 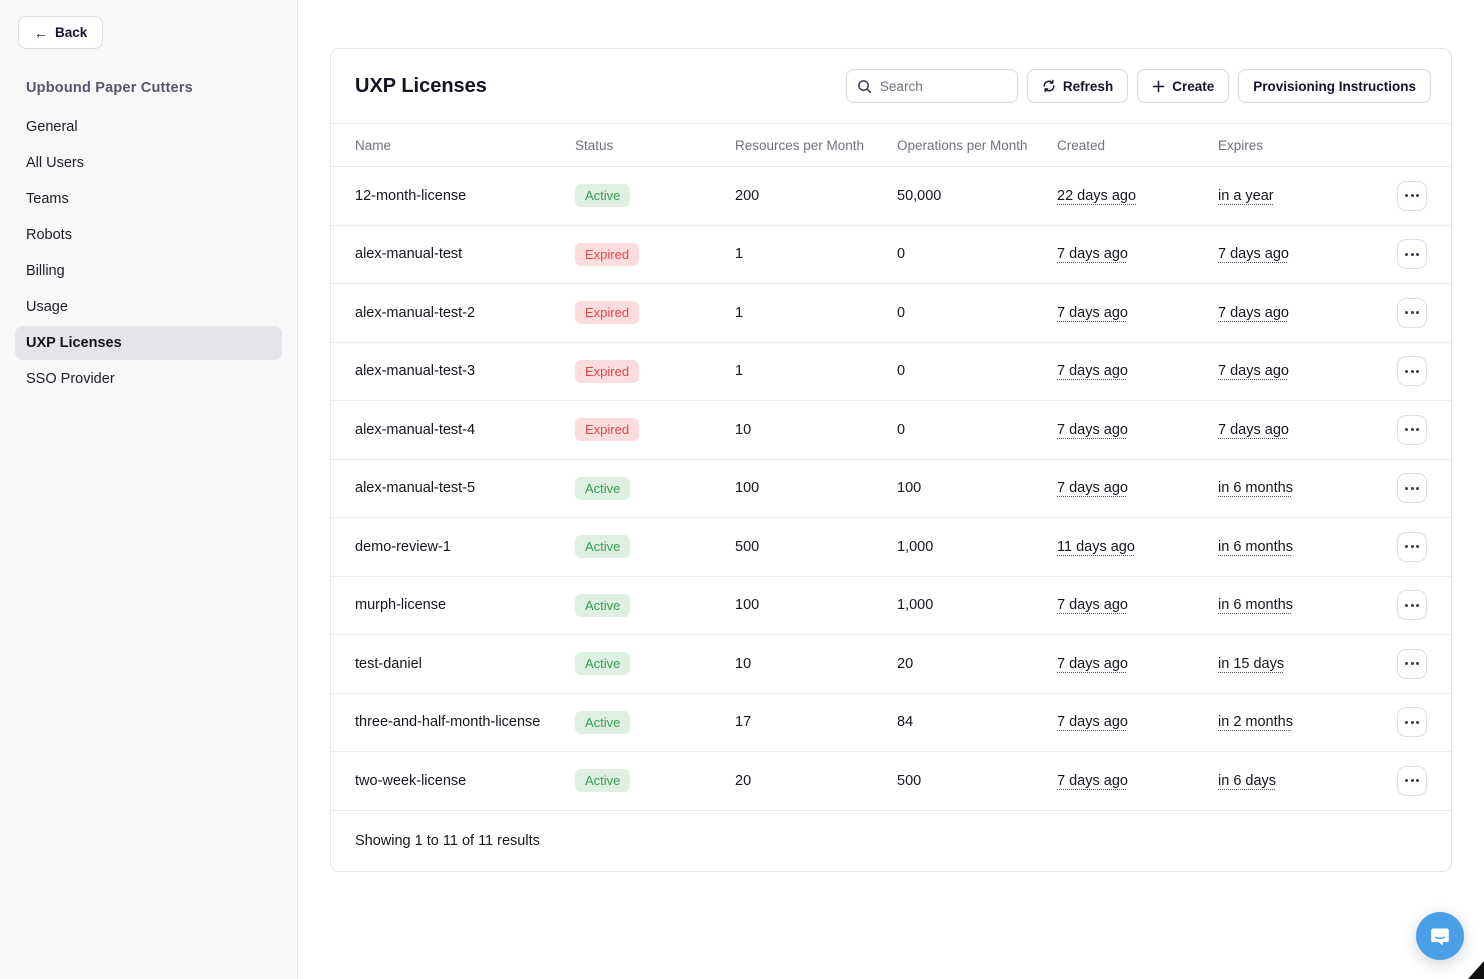 What do you see at coordinates (403, 546) in the screenshot?
I see `license-name: demo-review-1` at bounding box center [403, 546].